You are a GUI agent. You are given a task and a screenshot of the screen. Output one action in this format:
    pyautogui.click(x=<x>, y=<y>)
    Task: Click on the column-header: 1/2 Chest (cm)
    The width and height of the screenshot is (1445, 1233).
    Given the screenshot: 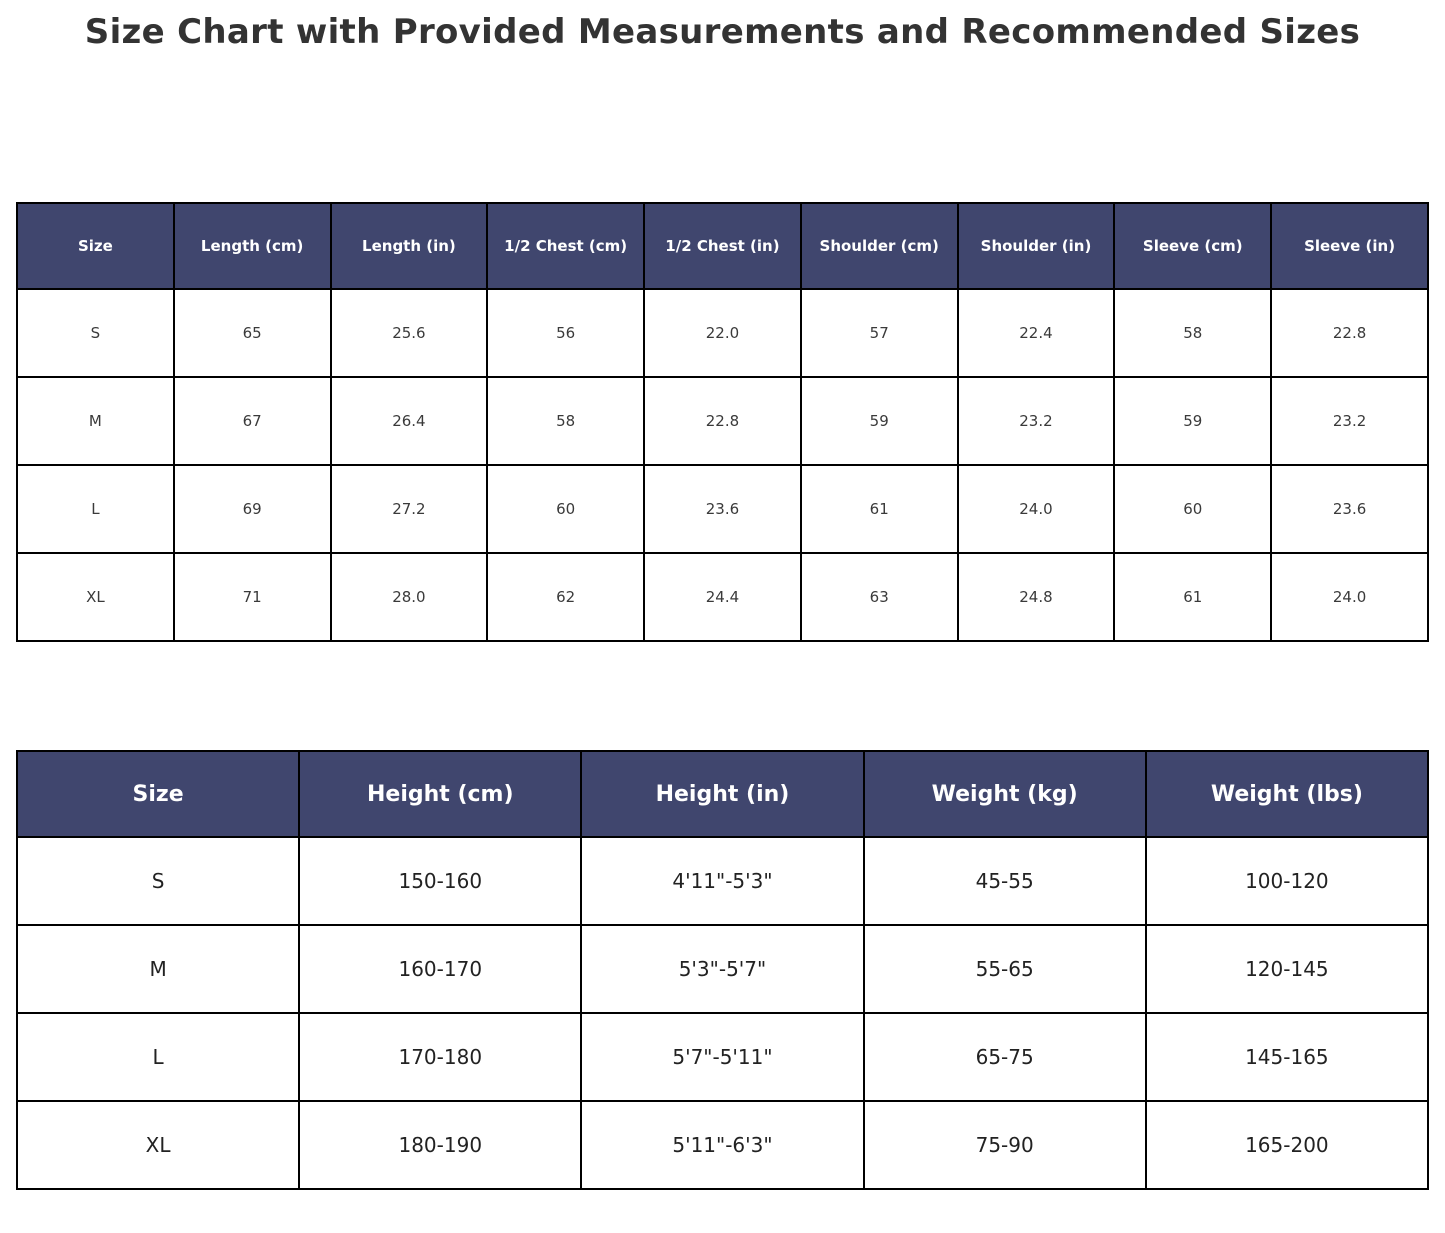 What is the action you would take?
    pyautogui.click(x=566, y=246)
    